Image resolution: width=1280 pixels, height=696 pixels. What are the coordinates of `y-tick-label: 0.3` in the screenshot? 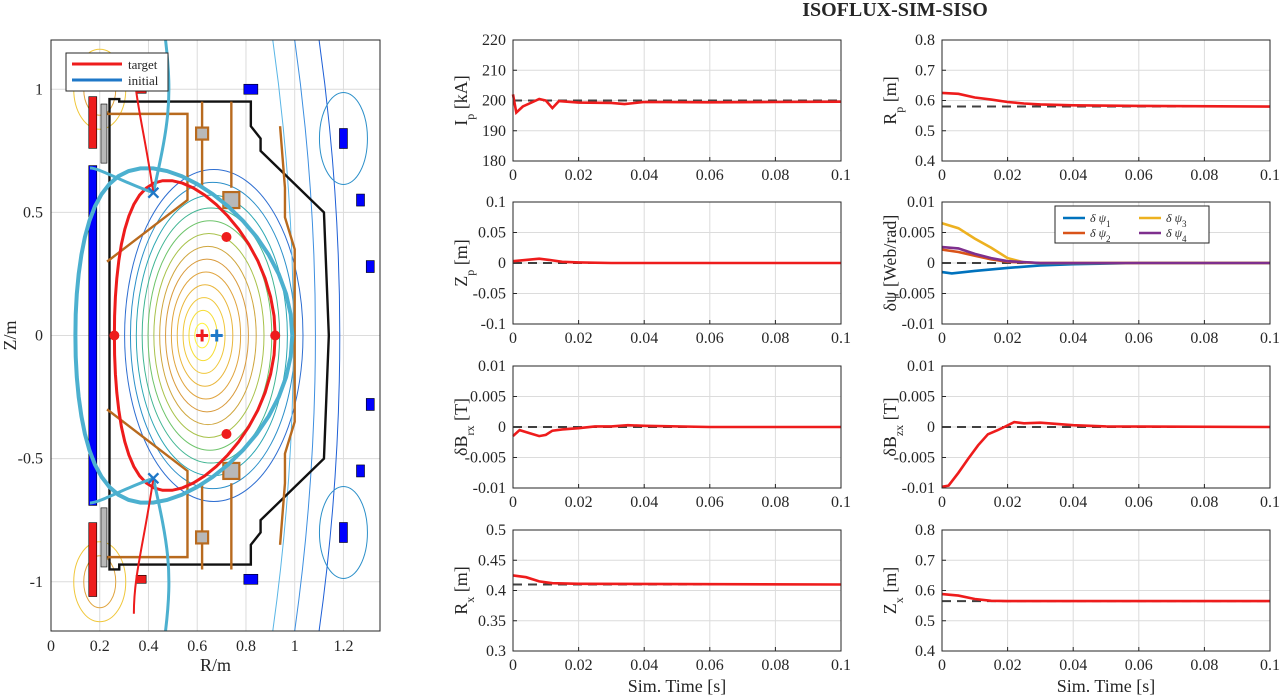 It's located at (496, 651).